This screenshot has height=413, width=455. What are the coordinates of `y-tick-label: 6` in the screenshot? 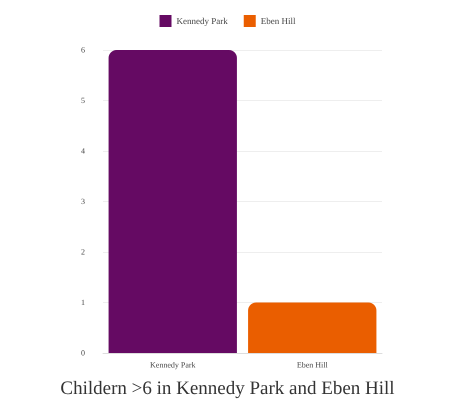 It's located at (83, 50).